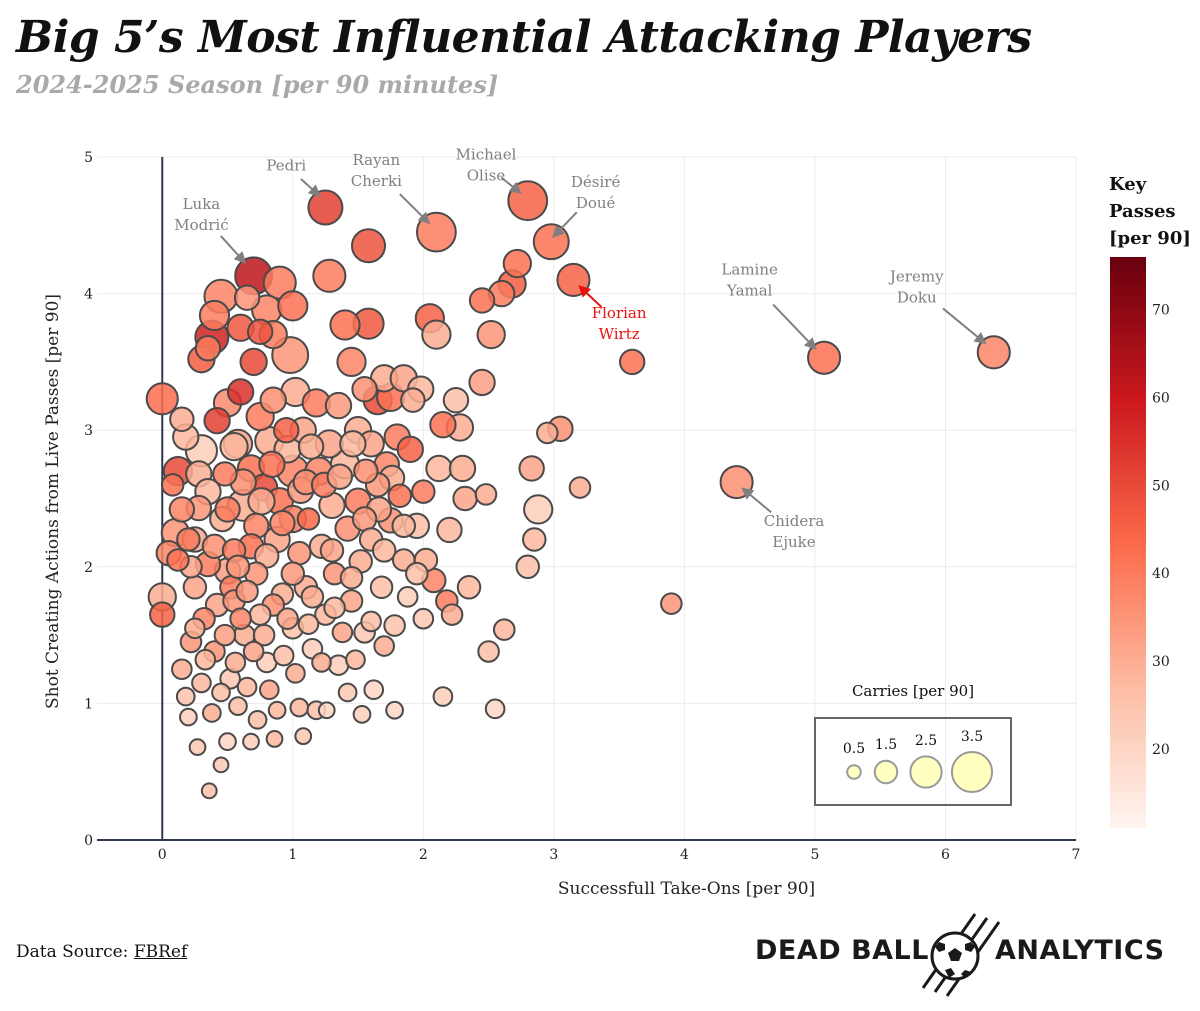 Image resolution: width=1200 pixels, height=1011 pixels. I want to click on colorbar-tick: 30, so click(1161, 662).